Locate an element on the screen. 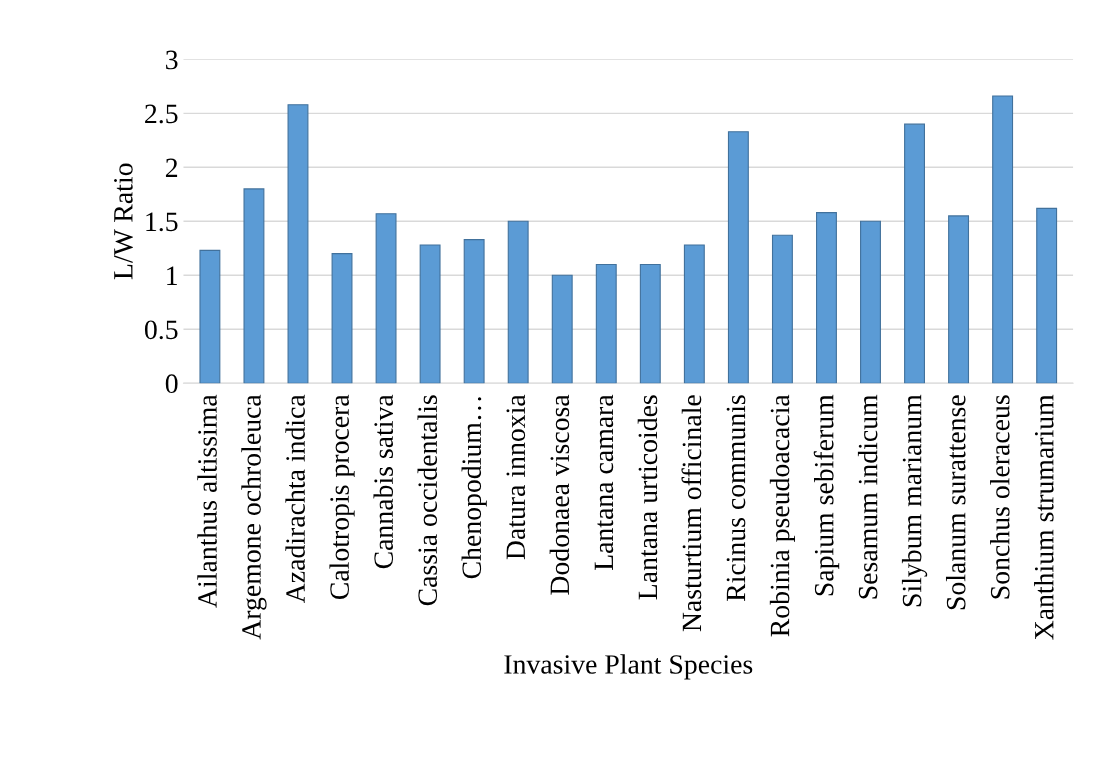 The width and height of the screenshot is (1112, 771). x-tick-label: Calotropis procera is located at coordinates (342, 497).